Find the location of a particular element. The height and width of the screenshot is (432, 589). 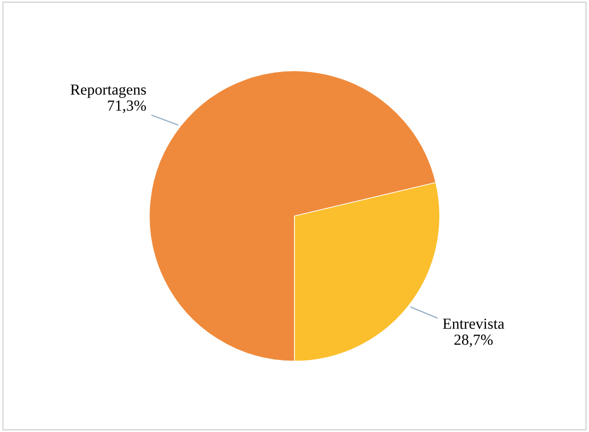

slice-label: Entrevista is located at coordinates (473, 323).